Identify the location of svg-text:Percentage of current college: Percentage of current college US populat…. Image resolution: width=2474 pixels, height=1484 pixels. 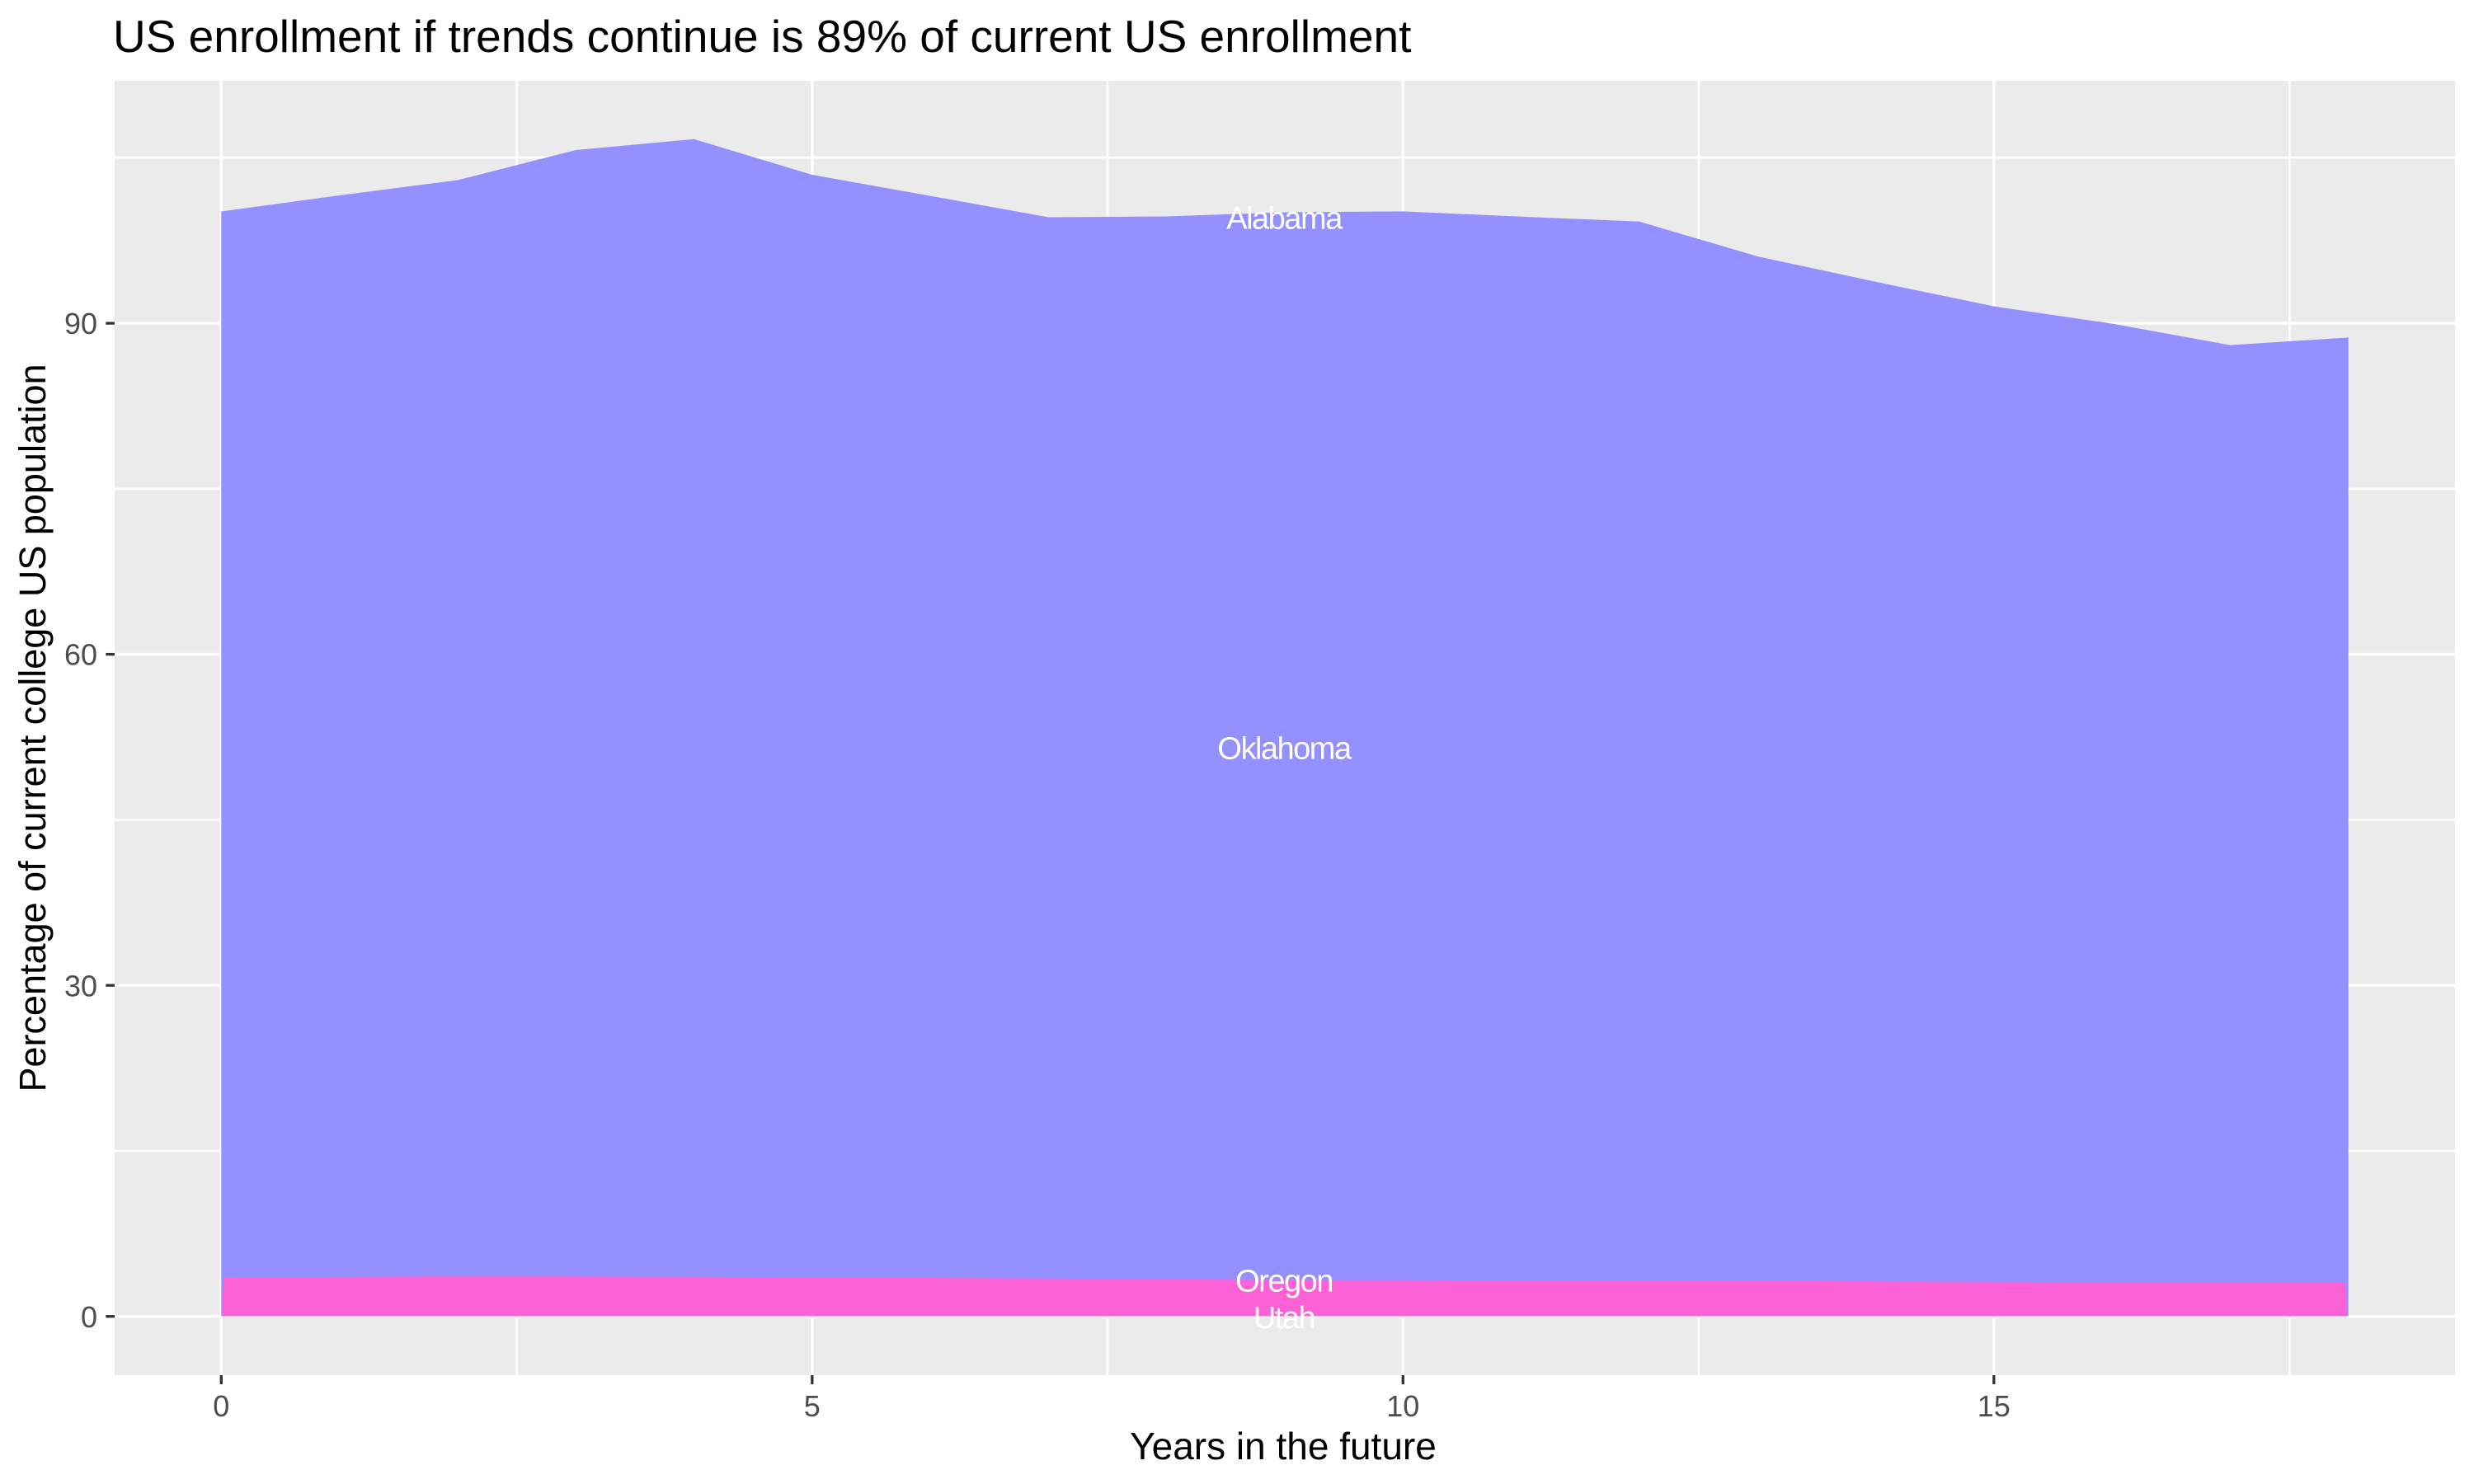
(33, 728).